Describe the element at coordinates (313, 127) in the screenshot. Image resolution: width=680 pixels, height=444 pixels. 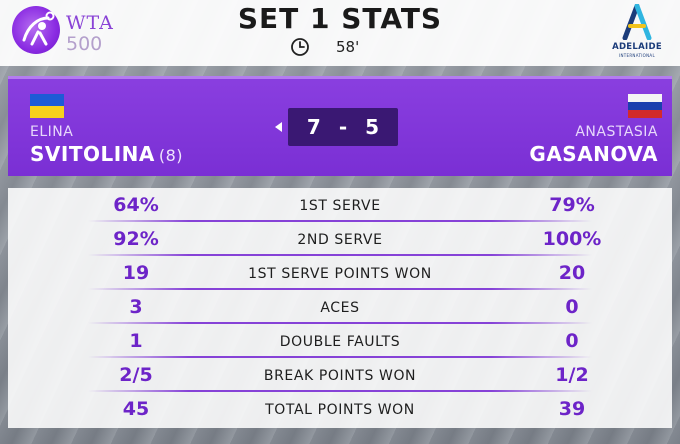
I see `player1-games: 7` at that location.